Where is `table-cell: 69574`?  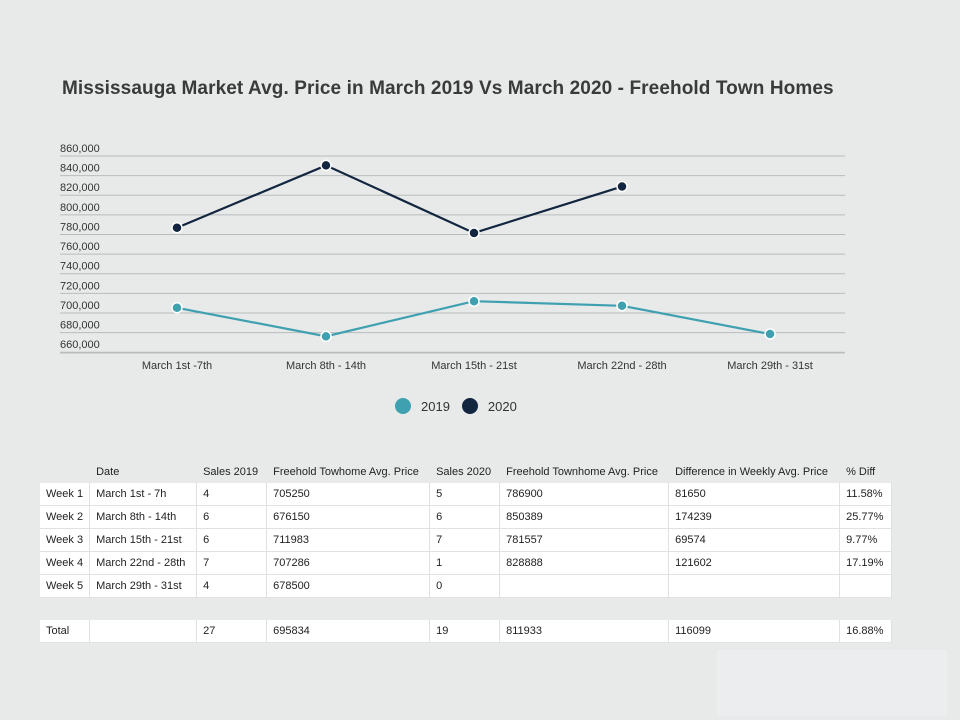
table-cell: 69574 is located at coordinates (755, 540).